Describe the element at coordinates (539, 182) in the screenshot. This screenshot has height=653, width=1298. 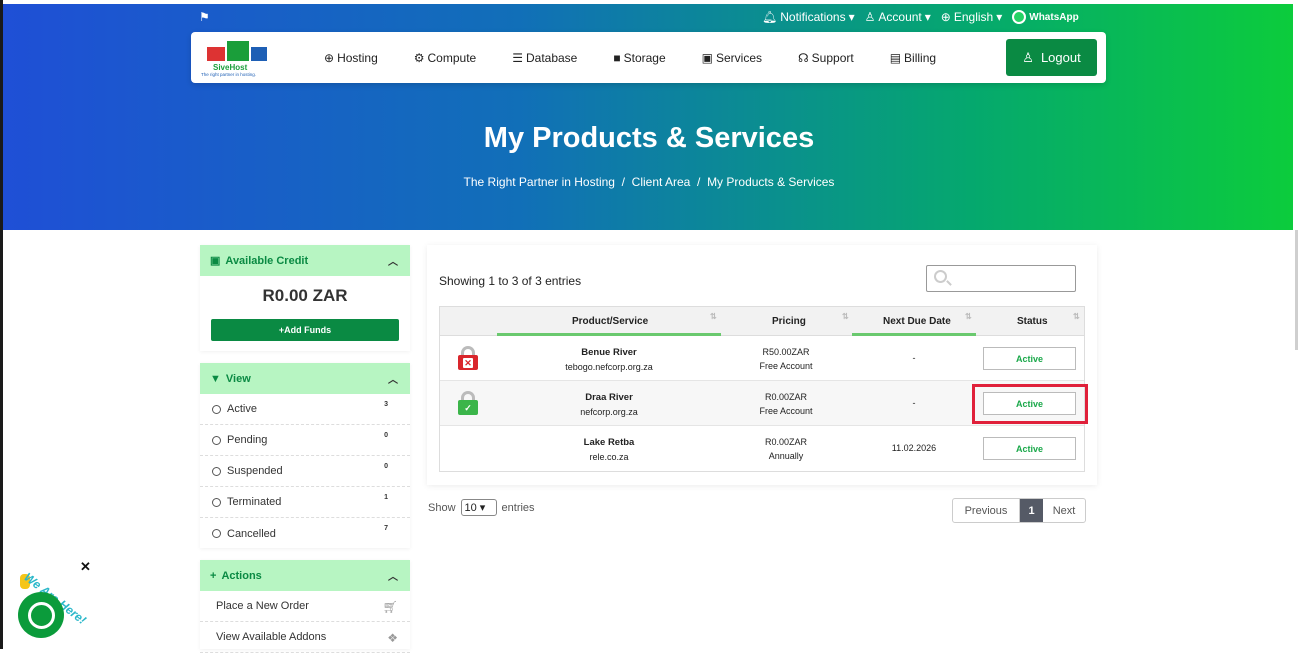
I see `breadcrumb-item-home: The Right Partner in Hosting` at that location.